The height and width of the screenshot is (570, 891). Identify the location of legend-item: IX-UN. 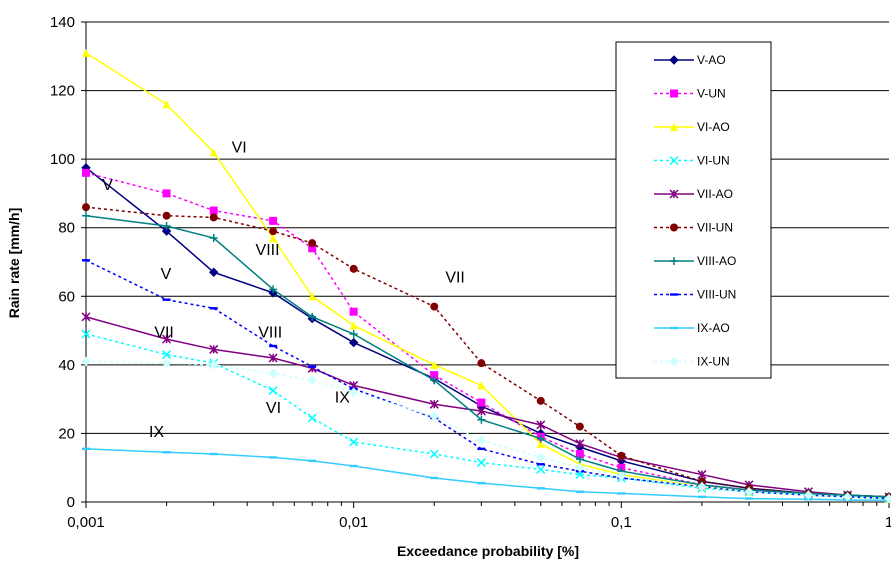
(692, 362).